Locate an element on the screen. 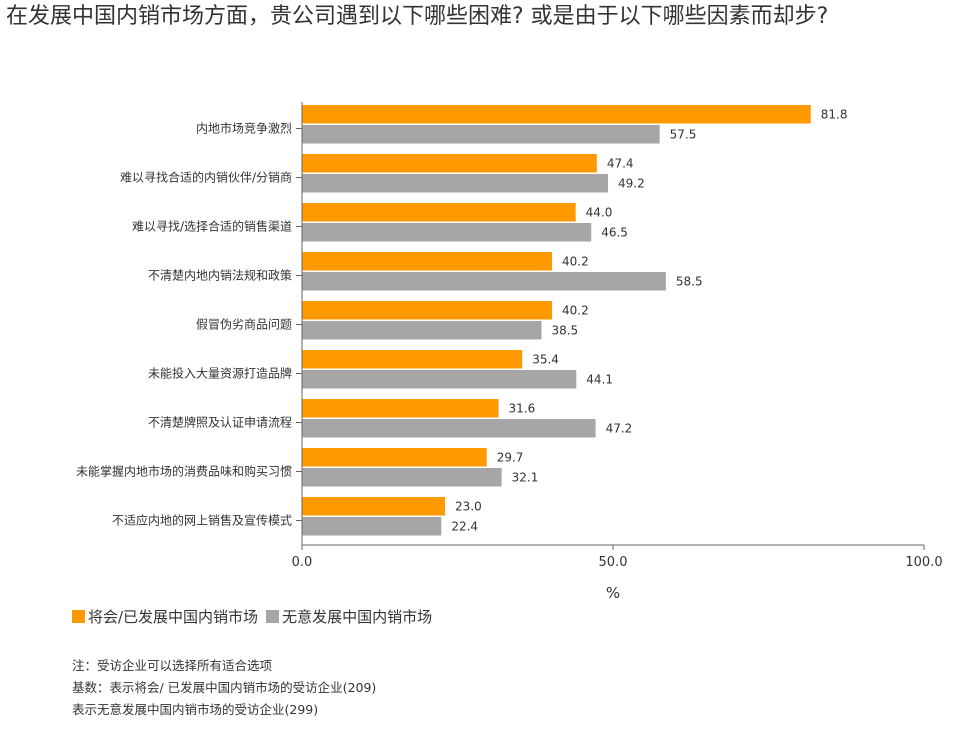 The height and width of the screenshot is (744, 962). category-label: 不适应内地的网上销售及宣传模式 is located at coordinates (202, 520).